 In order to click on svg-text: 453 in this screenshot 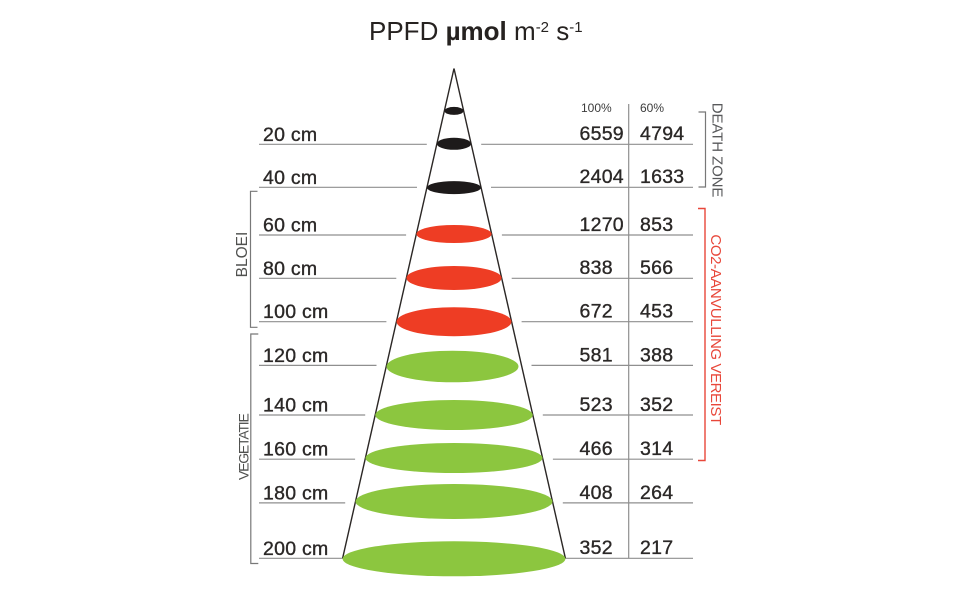, I will do `click(656, 312)`.